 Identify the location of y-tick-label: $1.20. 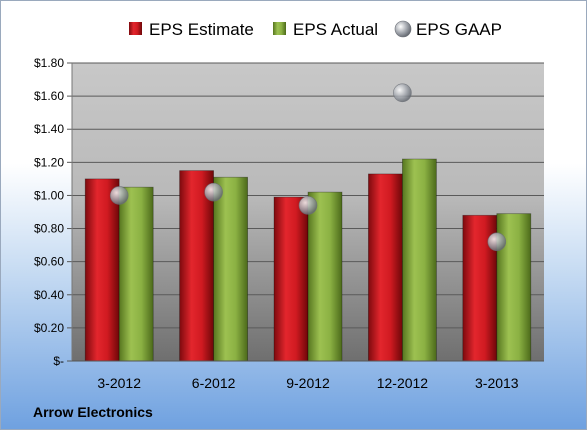
(49, 162).